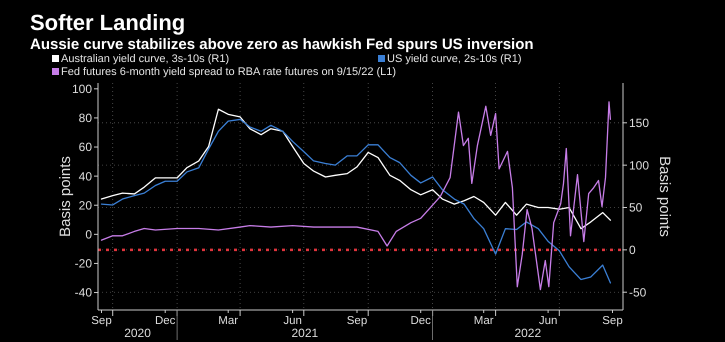 The image size is (725, 342). I want to click on y2-tick-label: 50, so click(636, 207).